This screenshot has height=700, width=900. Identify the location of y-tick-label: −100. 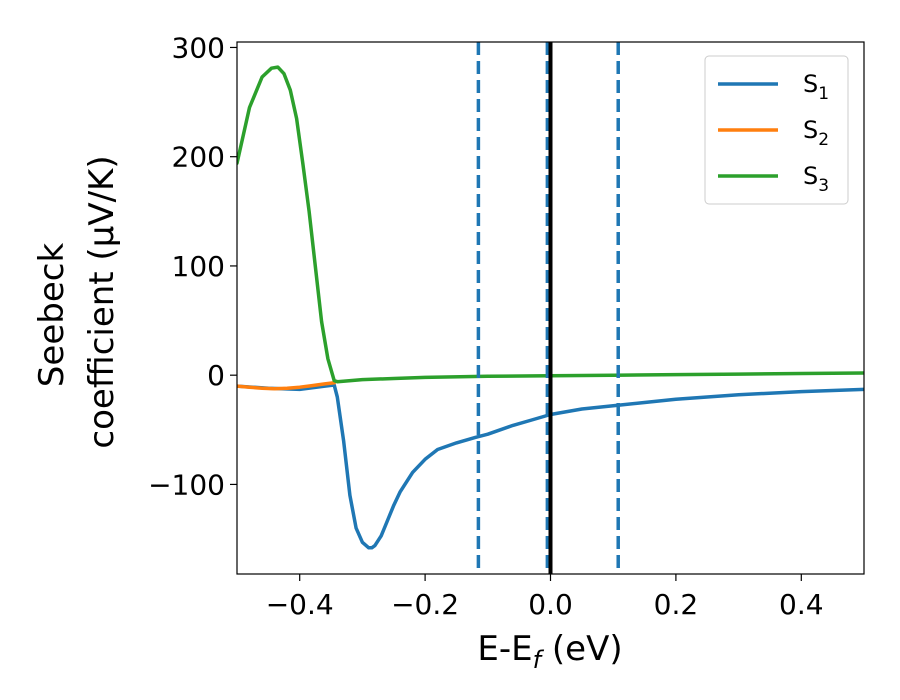
(186, 484).